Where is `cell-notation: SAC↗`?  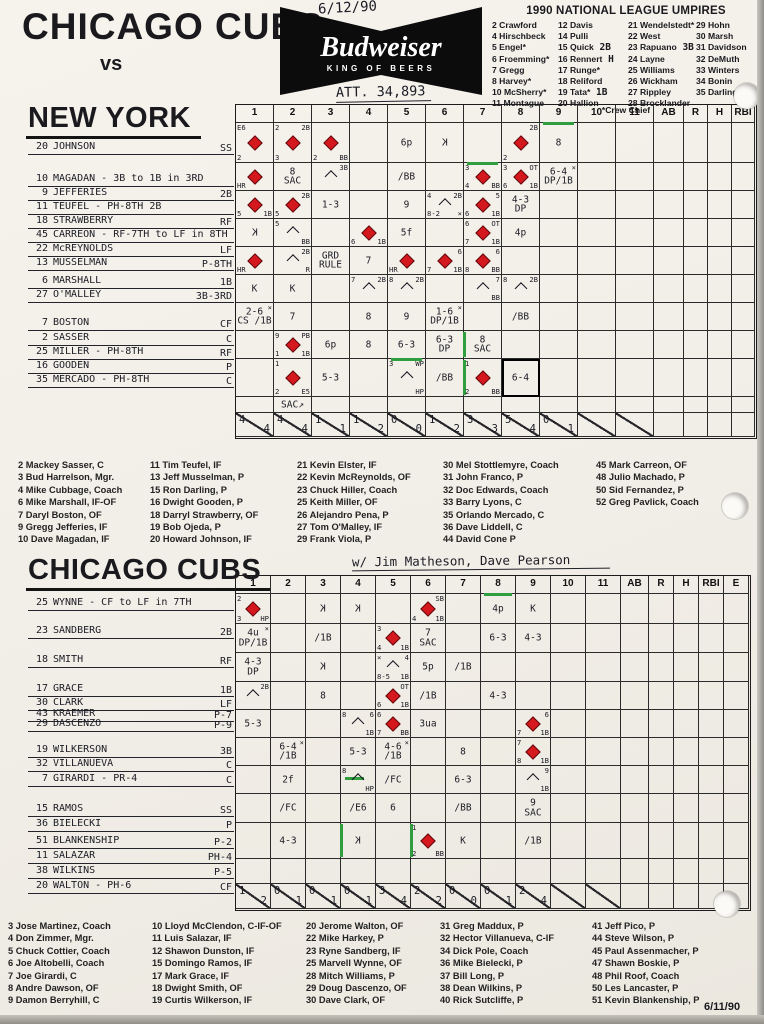
cell-notation: SAC↗ is located at coordinates (292, 404).